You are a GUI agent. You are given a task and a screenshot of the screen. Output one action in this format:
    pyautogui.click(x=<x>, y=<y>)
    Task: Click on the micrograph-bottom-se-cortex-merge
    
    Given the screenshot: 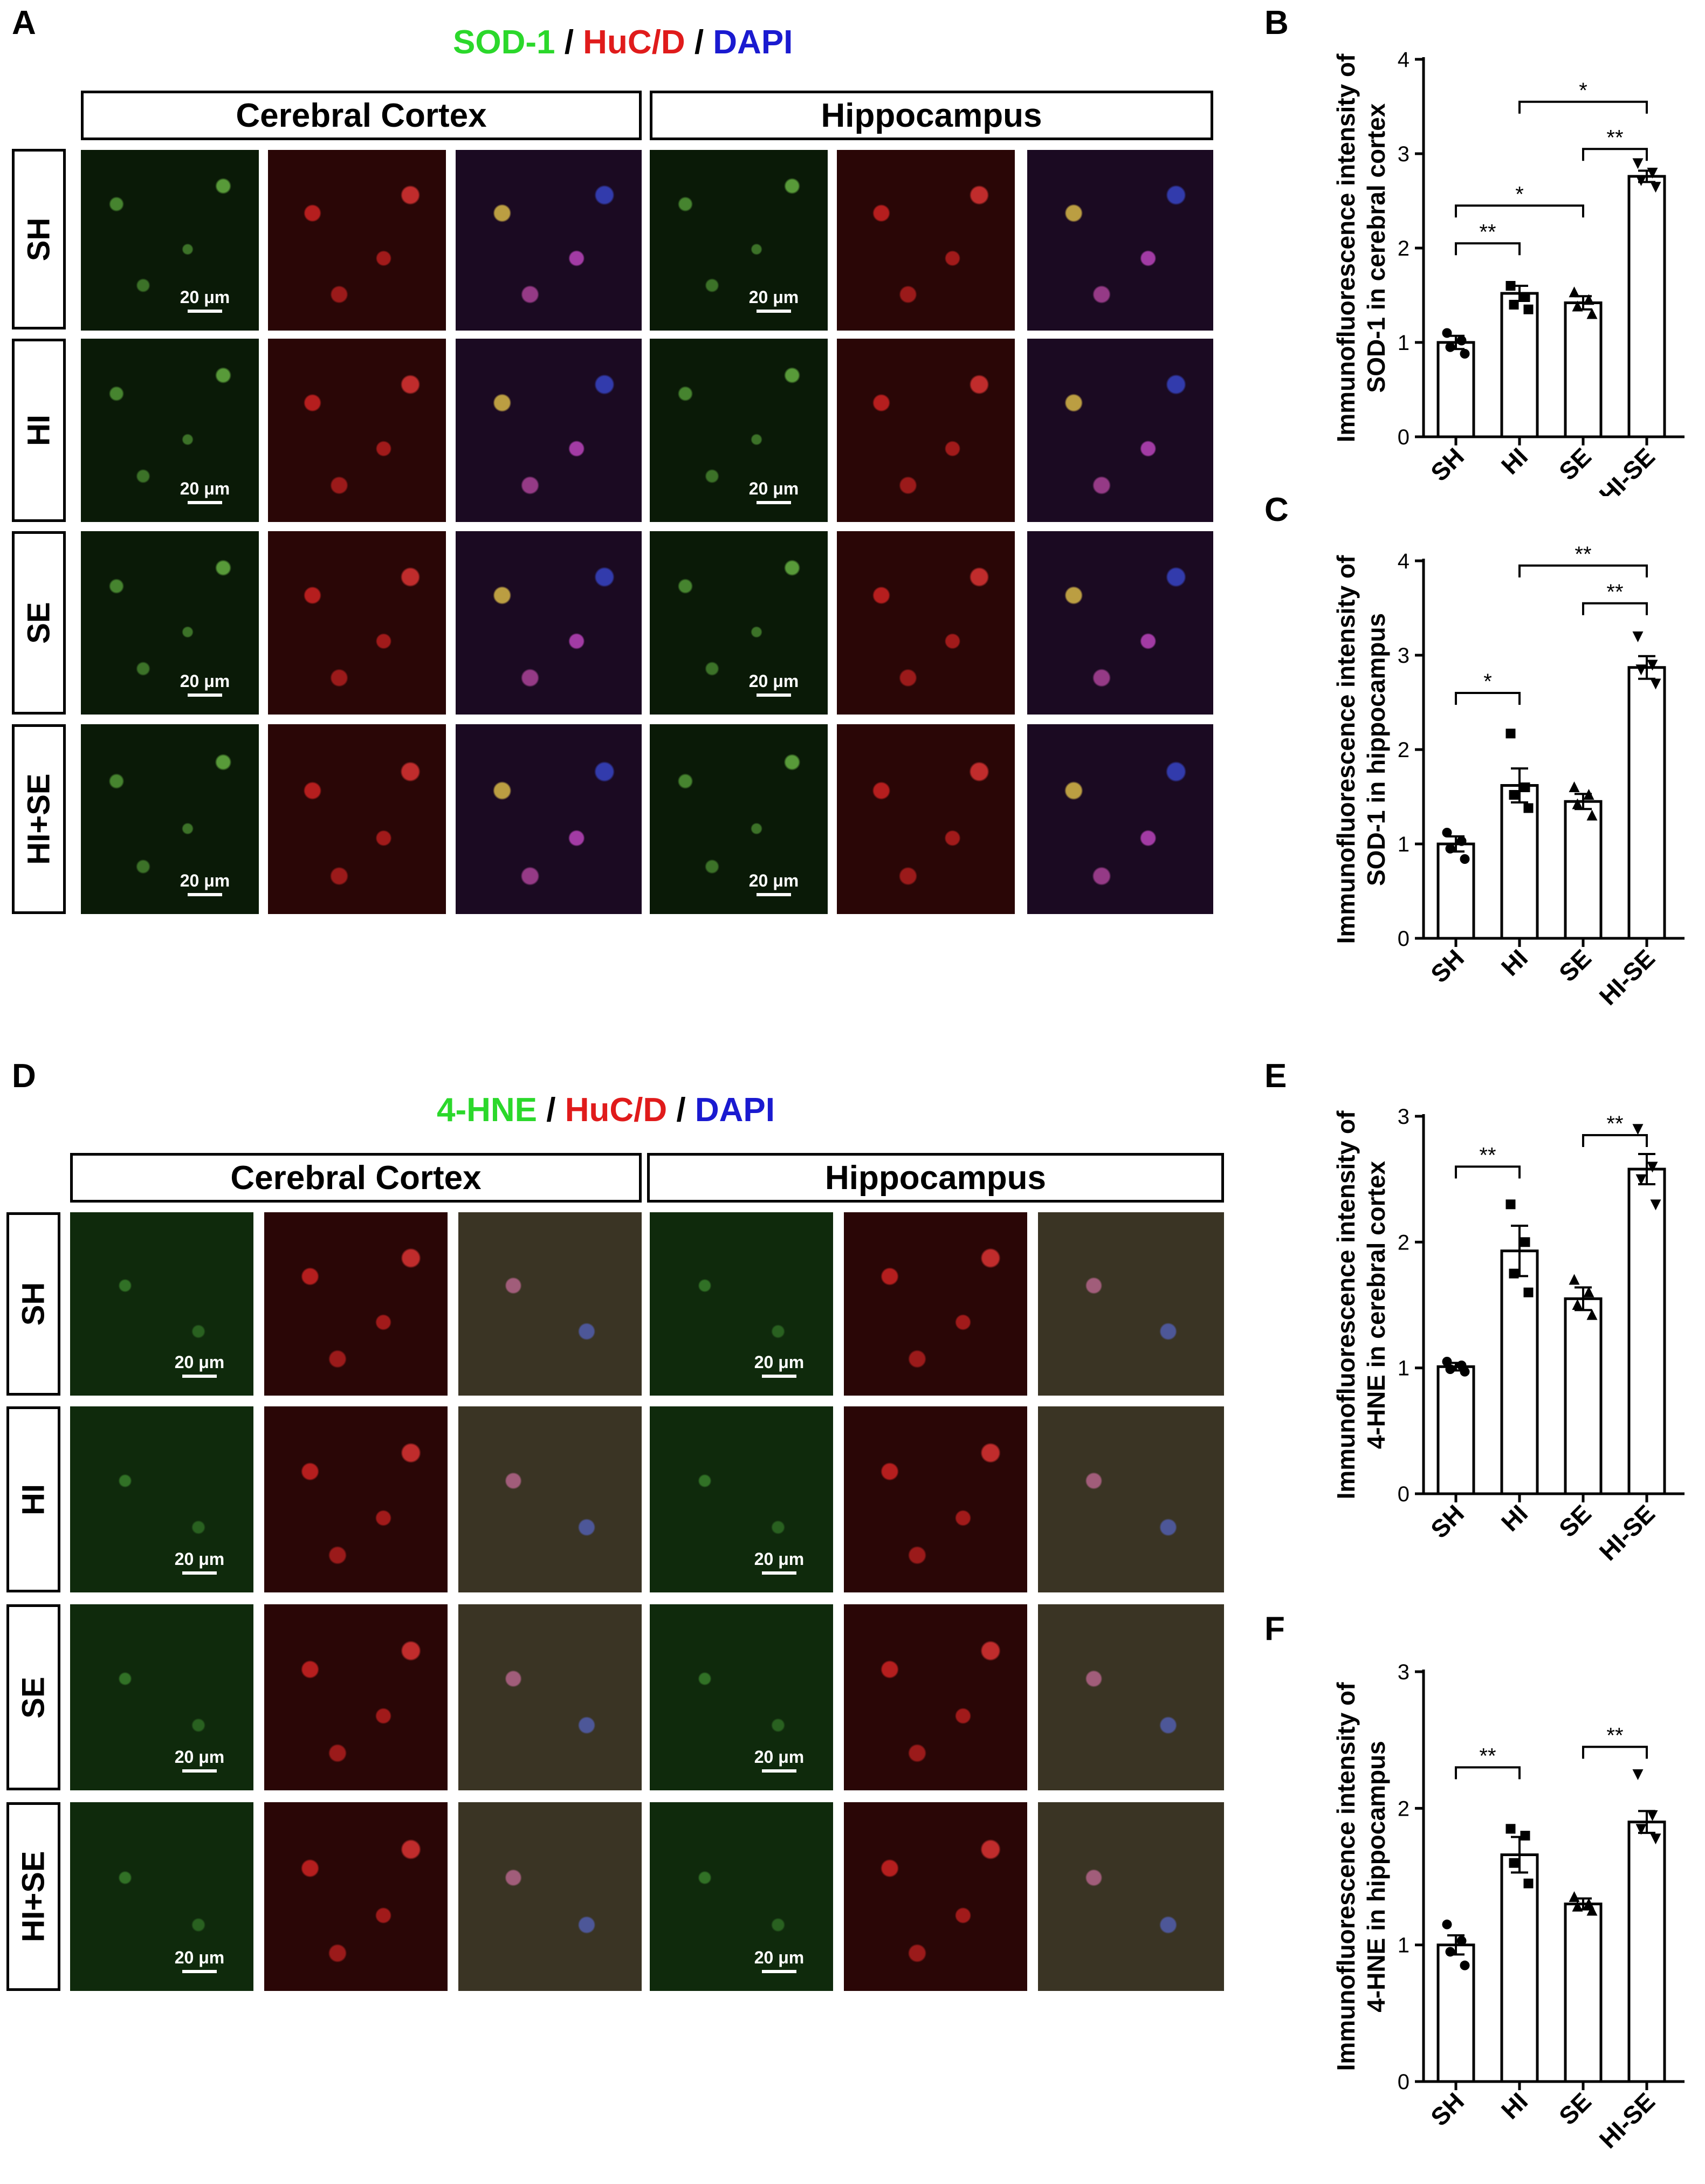 What is the action you would take?
    pyautogui.click(x=550, y=1697)
    